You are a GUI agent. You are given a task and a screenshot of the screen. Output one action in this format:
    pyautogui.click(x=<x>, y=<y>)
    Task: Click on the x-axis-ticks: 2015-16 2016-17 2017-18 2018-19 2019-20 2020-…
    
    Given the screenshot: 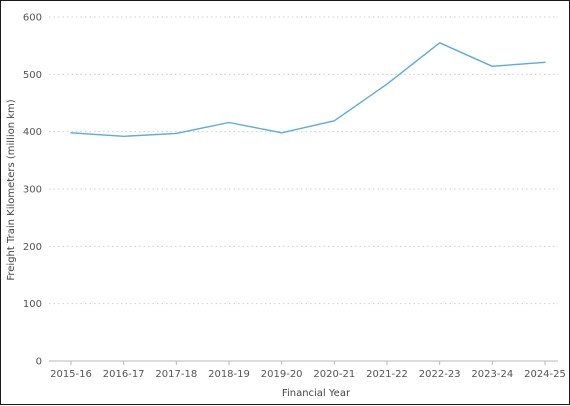 What is the action you would take?
    pyautogui.click(x=308, y=370)
    